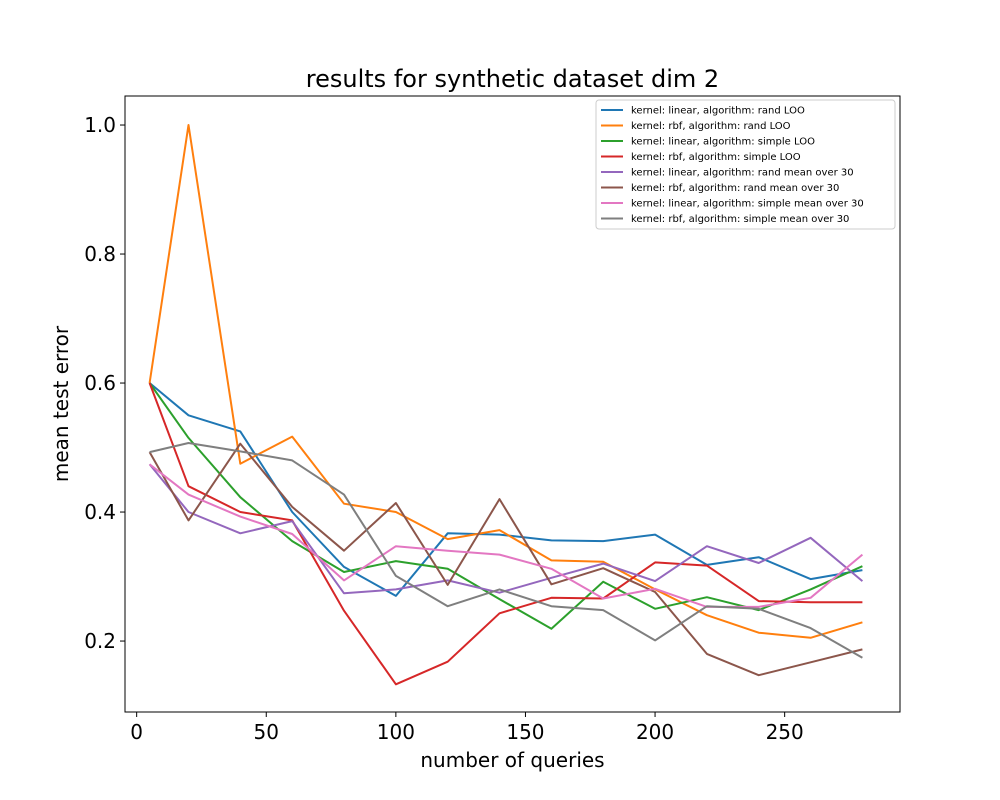 This screenshot has width=1000, height=800. Describe the element at coordinates (100, 383) in the screenshot. I see `y-tick-label: 0.6` at that location.